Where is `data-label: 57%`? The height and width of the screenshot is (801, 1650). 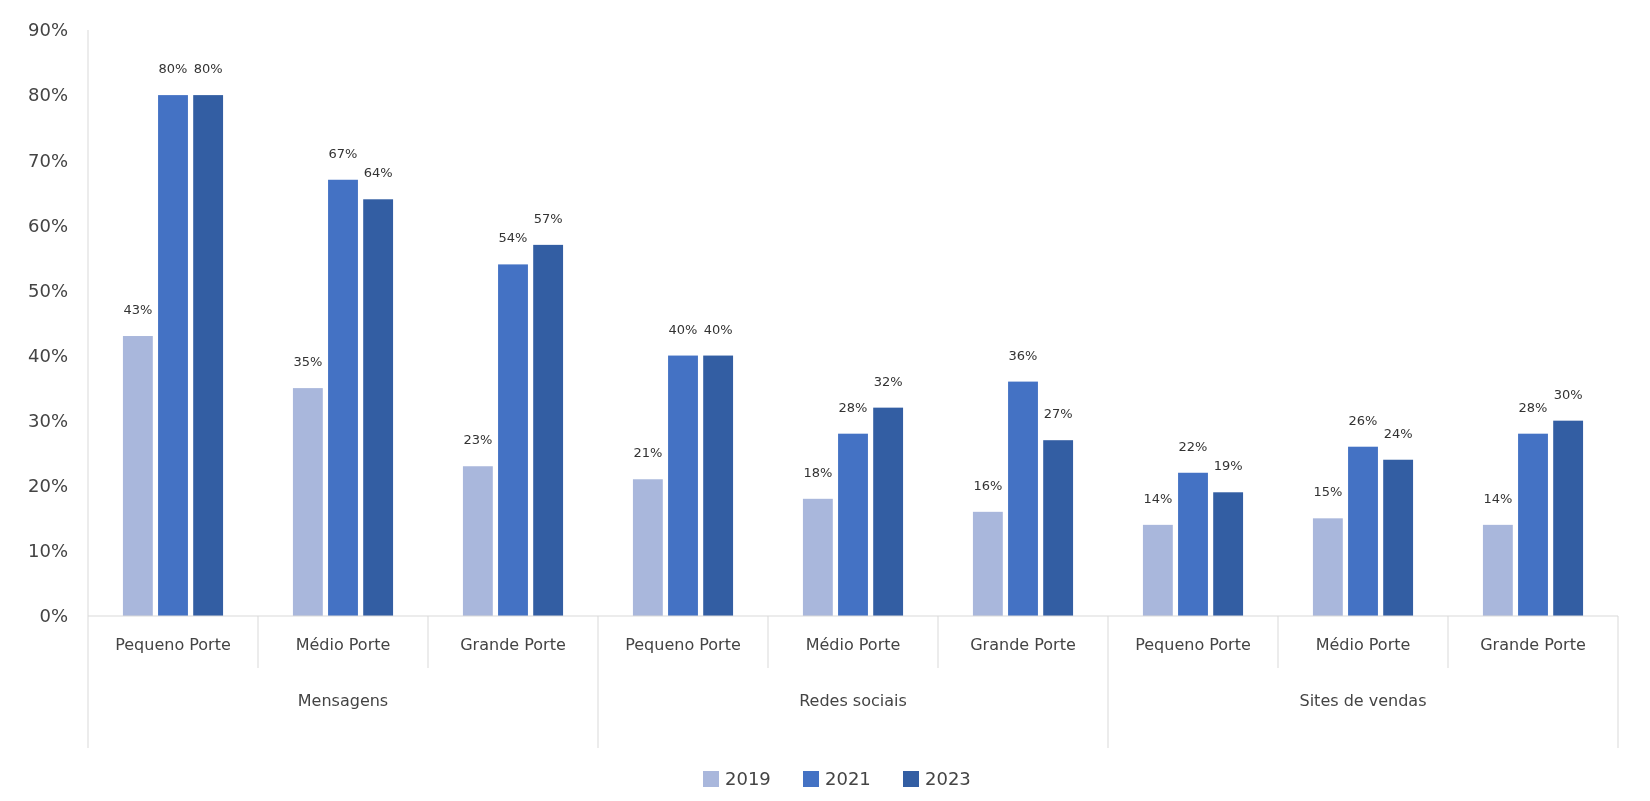
data-label: 57% is located at coordinates (548, 218).